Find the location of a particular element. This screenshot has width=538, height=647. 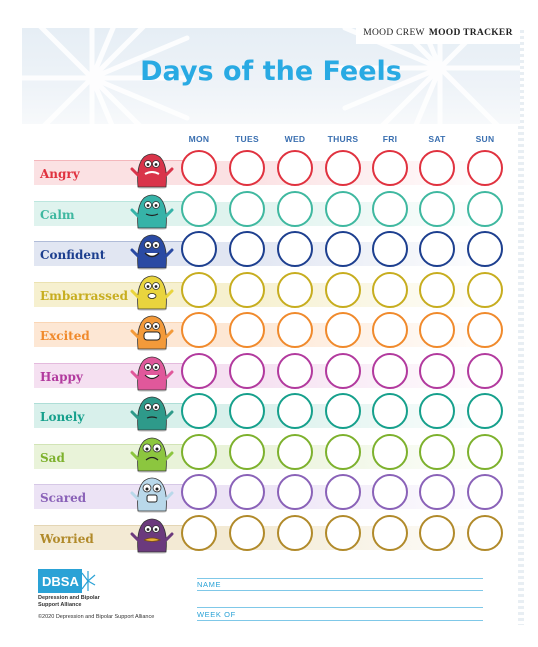

mood-circle-sad-fri is located at coordinates (390, 451).